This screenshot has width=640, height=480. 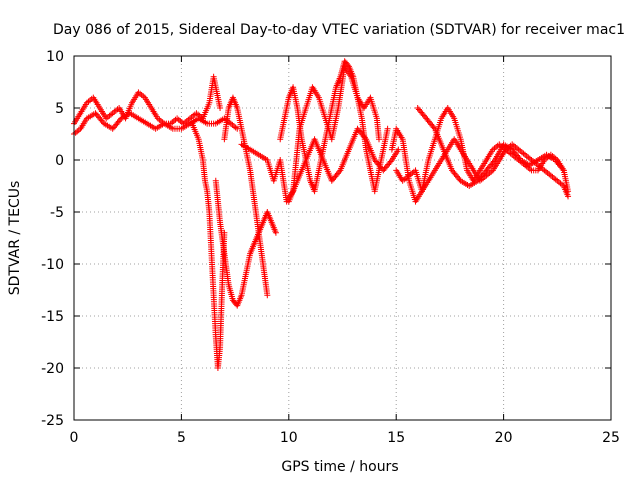 What do you see at coordinates (52, 369) in the screenshot?
I see `y-tick-label: -20` at bounding box center [52, 369].